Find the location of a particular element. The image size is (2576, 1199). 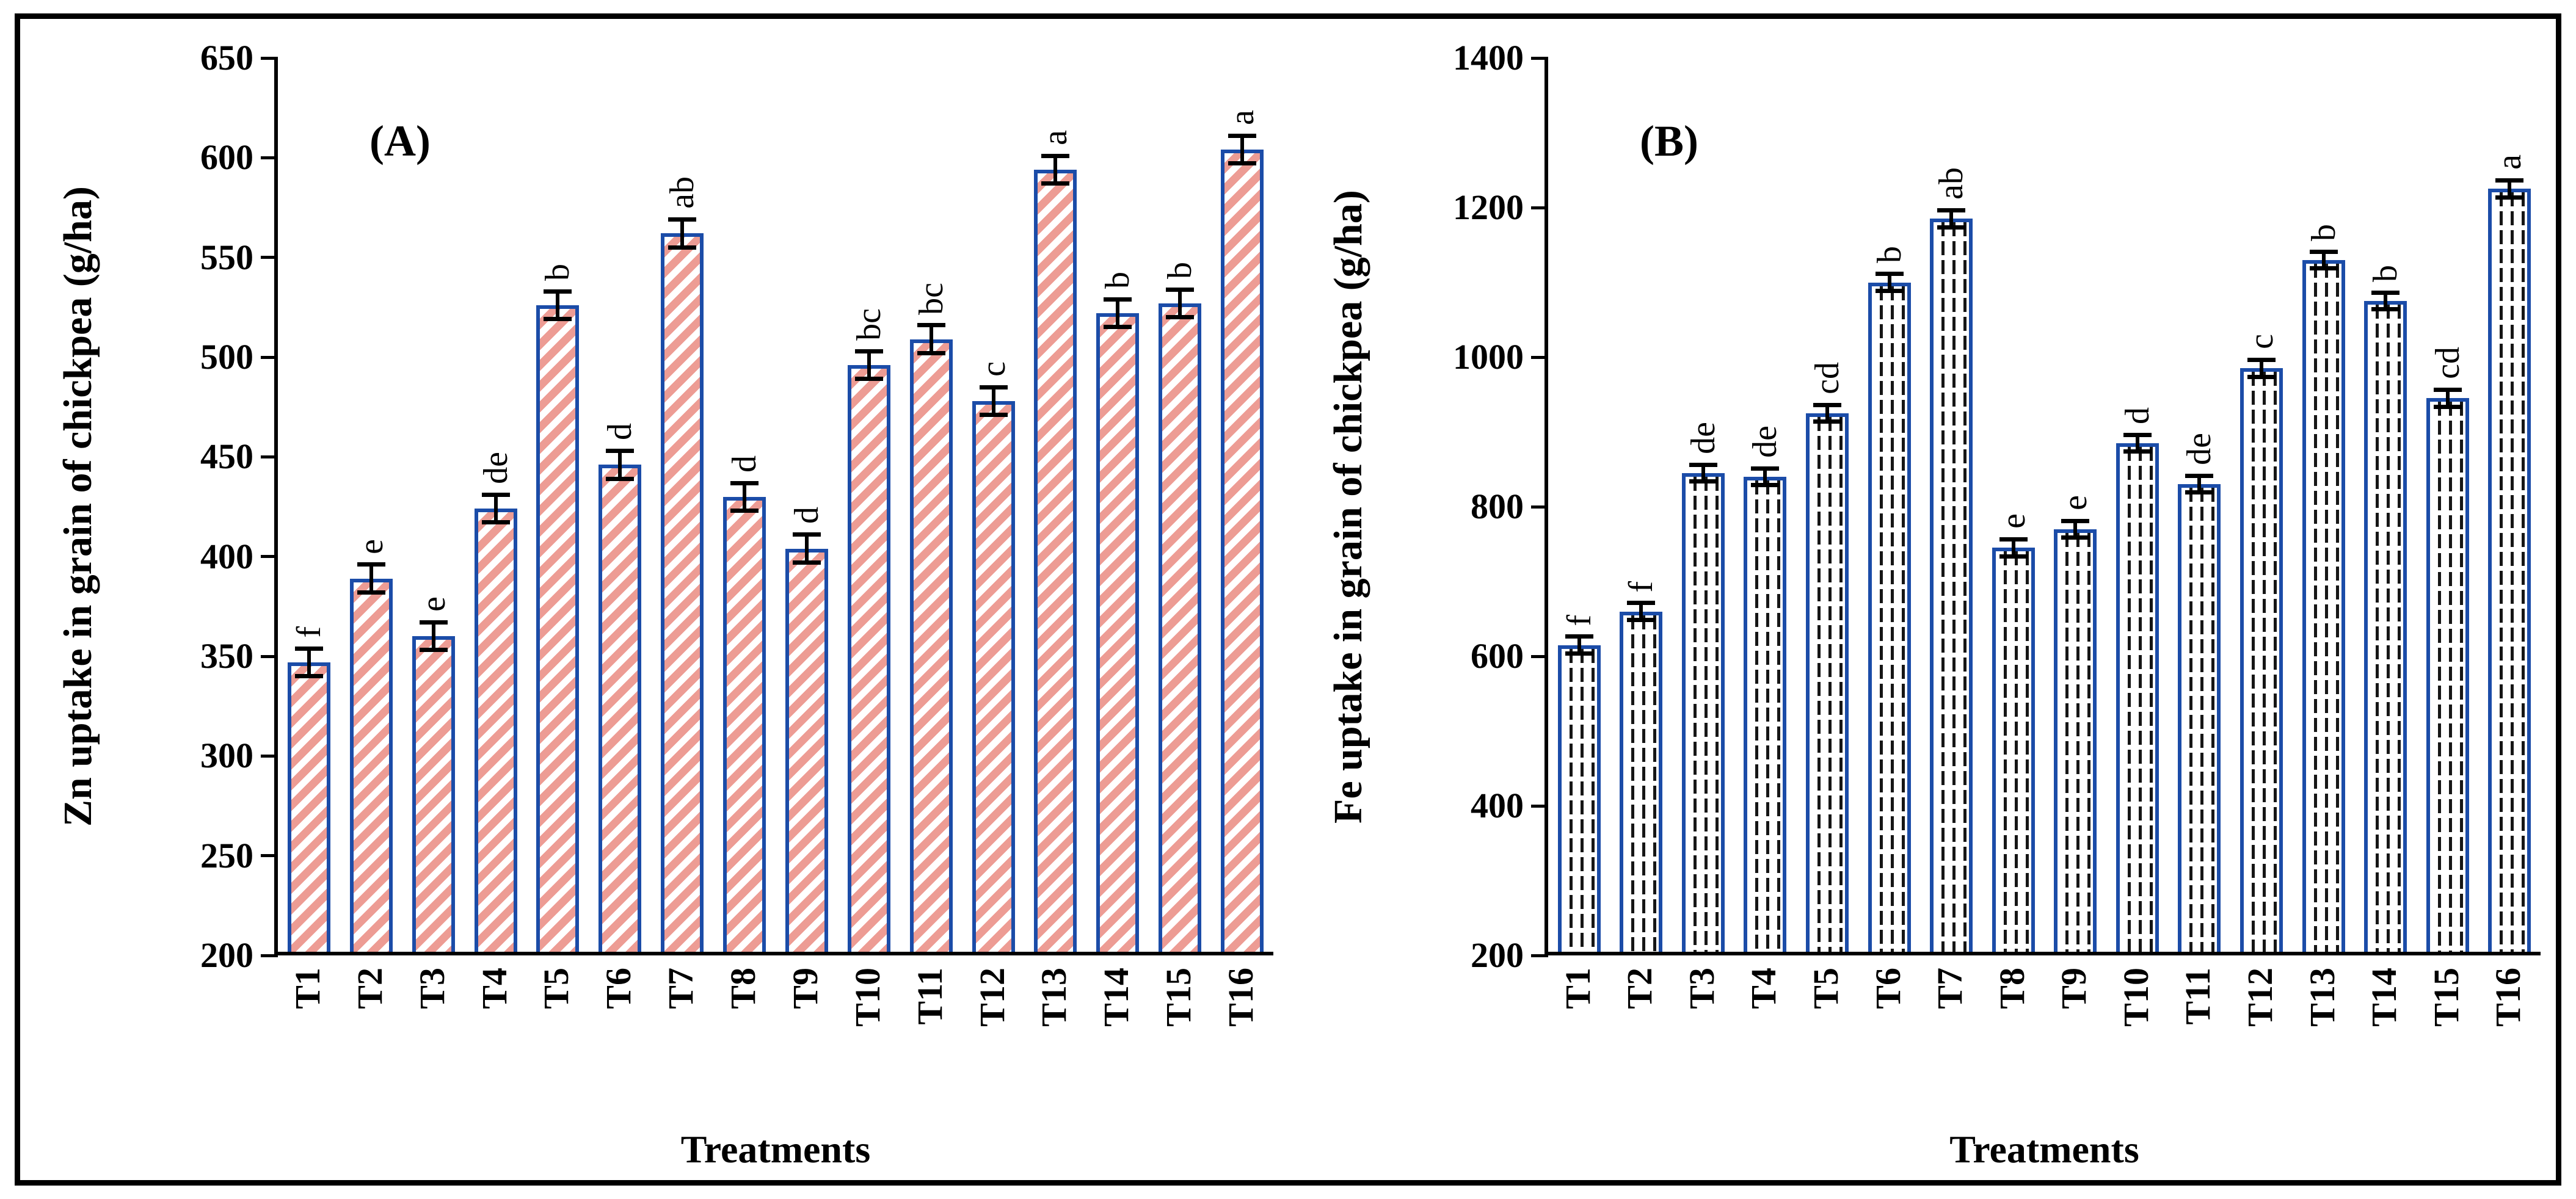

error-bar-stem-B-T8 is located at coordinates (2013, 548).